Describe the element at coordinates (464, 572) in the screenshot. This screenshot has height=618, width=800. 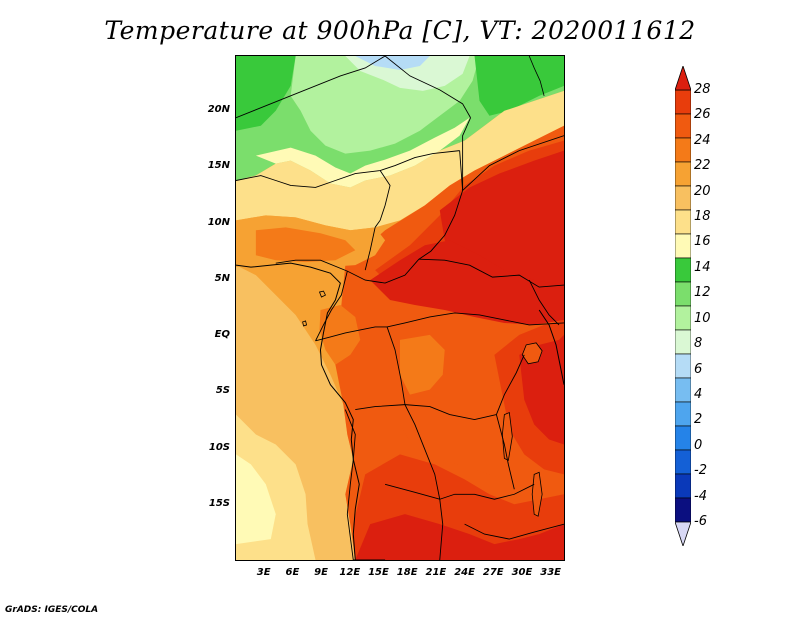
I see `longitude-label: 24E` at that location.